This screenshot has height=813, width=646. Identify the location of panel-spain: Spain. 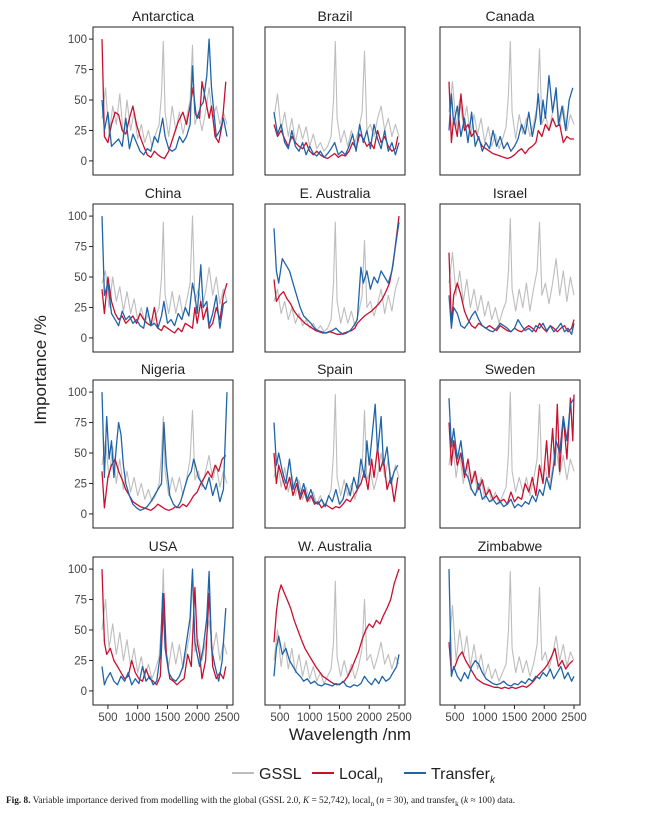
(335, 445).